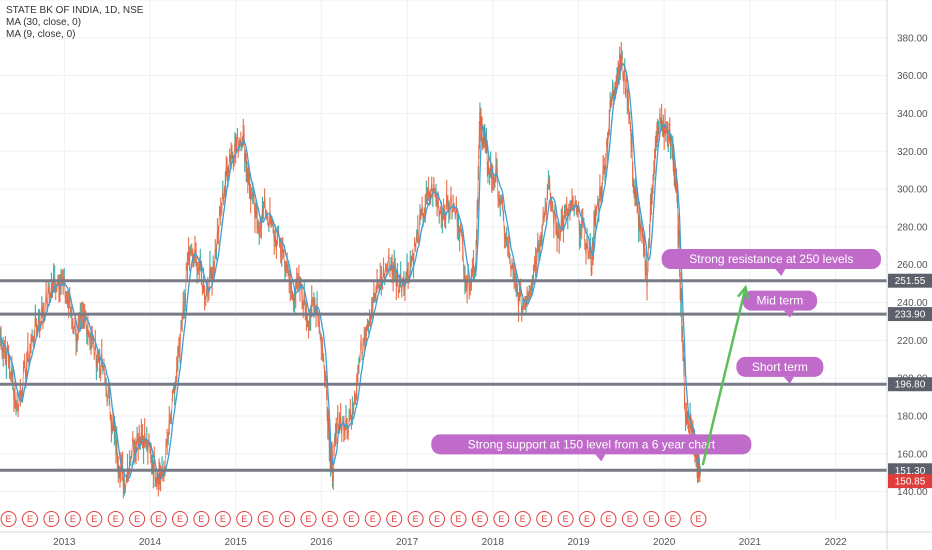  I want to click on annotation-text: Strong resistance at 250 levels, so click(771, 259).